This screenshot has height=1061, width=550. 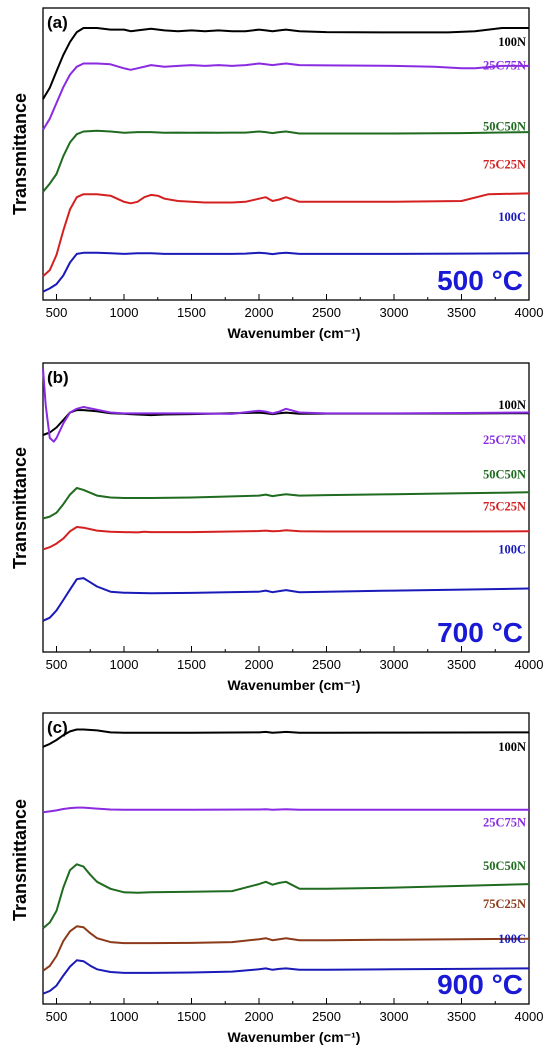 What do you see at coordinates (58, 377) in the screenshot?
I see `panel-label: (b)` at bounding box center [58, 377].